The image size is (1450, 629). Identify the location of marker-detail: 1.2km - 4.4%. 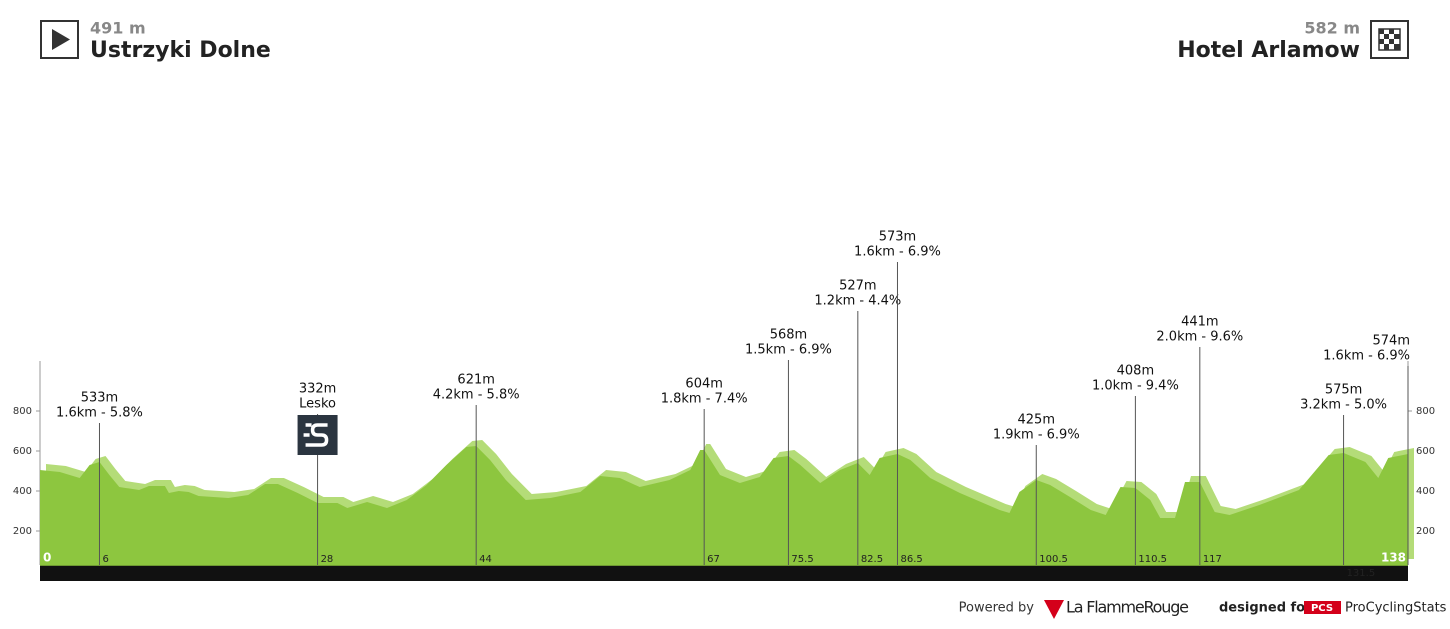
(857, 301).